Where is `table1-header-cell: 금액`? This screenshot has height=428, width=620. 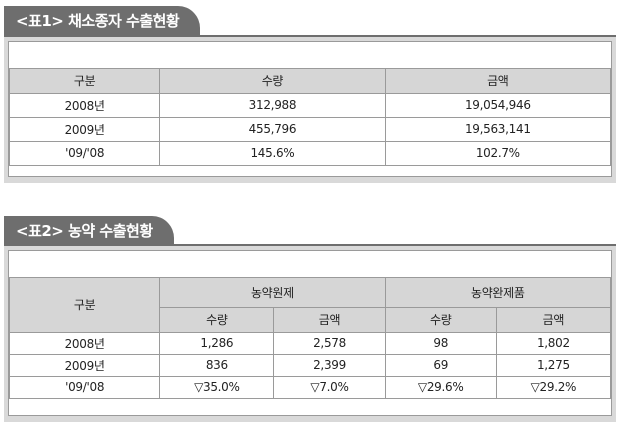 table1-header-cell: 금액 is located at coordinates (498, 80).